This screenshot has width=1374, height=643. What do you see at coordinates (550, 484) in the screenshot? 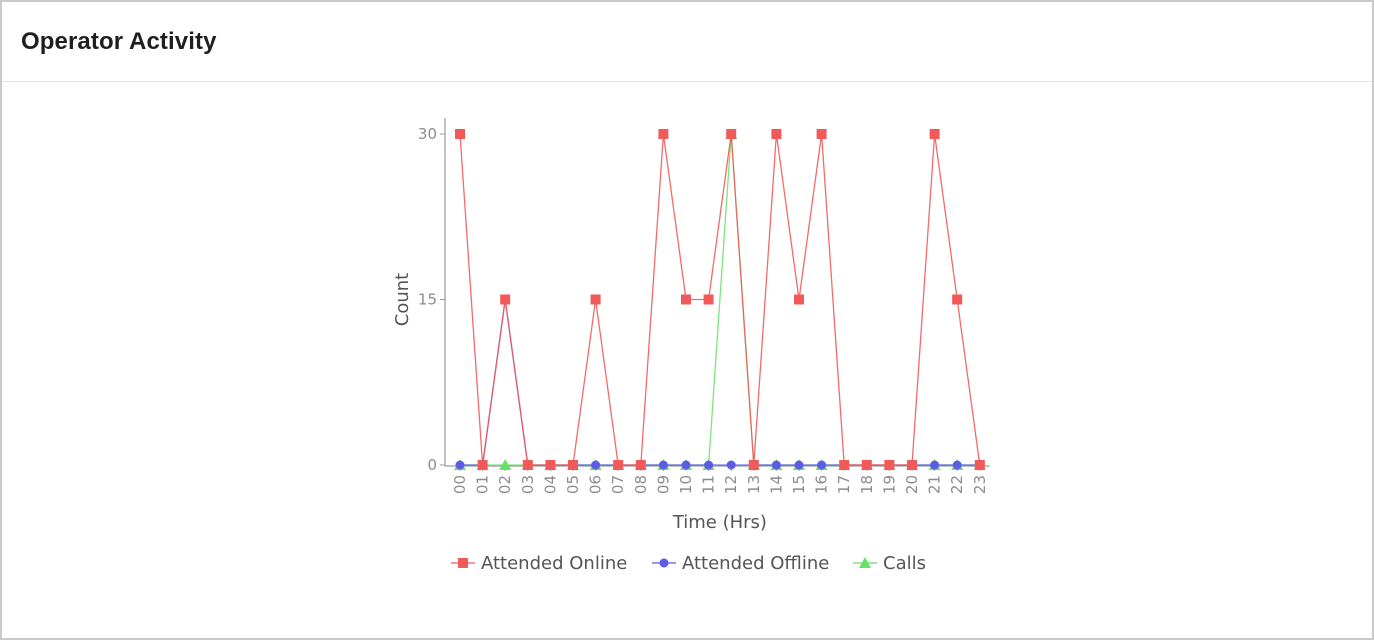
I see `x-tick-label: 04` at bounding box center [550, 484].